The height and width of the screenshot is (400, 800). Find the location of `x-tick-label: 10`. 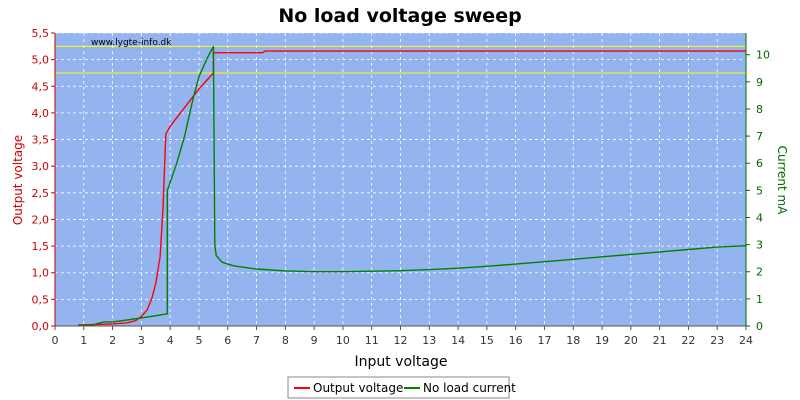

x-tick-label: 10 is located at coordinates (343, 340).